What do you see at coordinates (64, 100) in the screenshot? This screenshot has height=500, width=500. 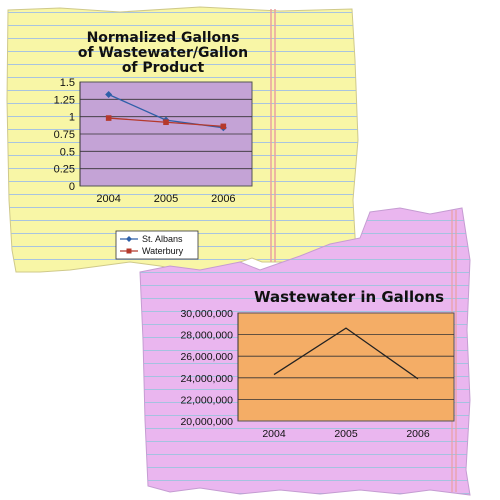 I see `y-tick-label: 1.25` at bounding box center [64, 100].